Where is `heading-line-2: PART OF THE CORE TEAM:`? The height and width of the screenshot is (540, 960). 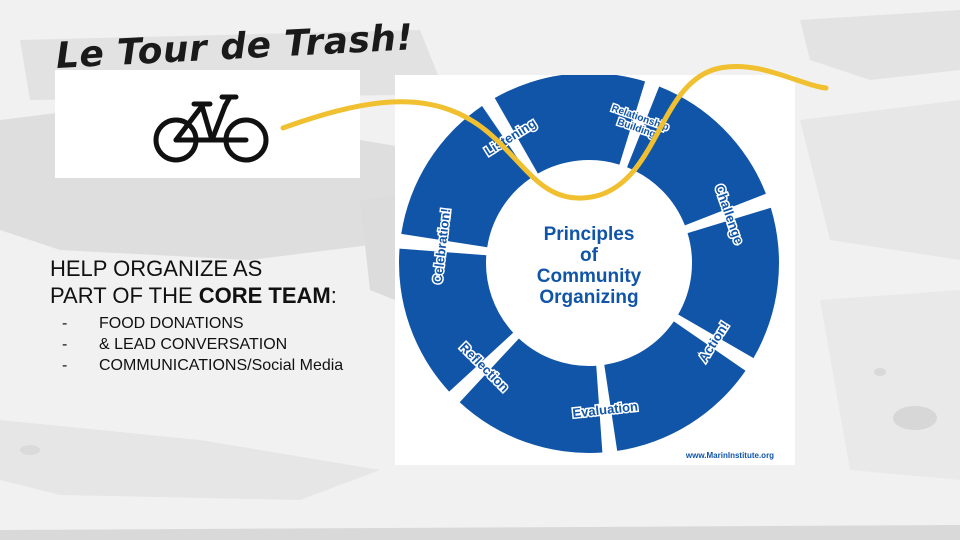
heading-line-2: PART OF THE CORE TEAM: is located at coordinates (193, 295).